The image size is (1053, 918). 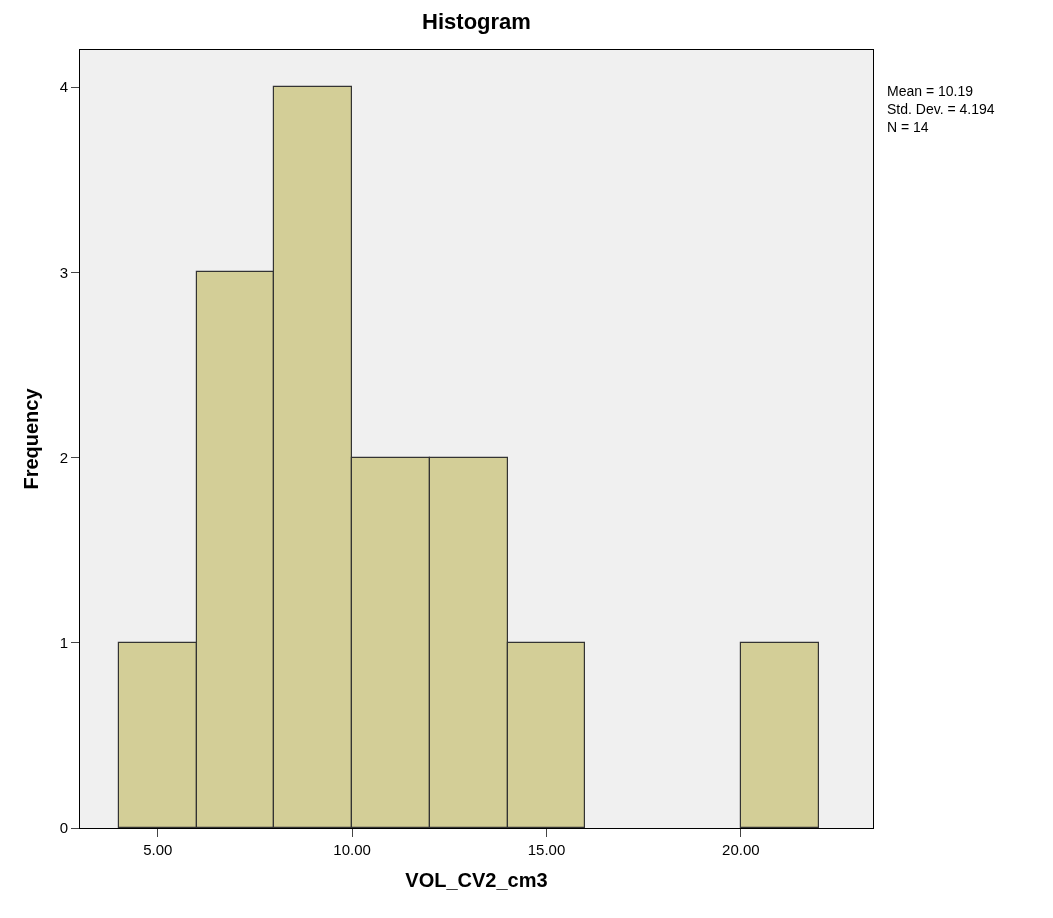 I want to click on y-tick-label: 0, so click(x=63, y=828).